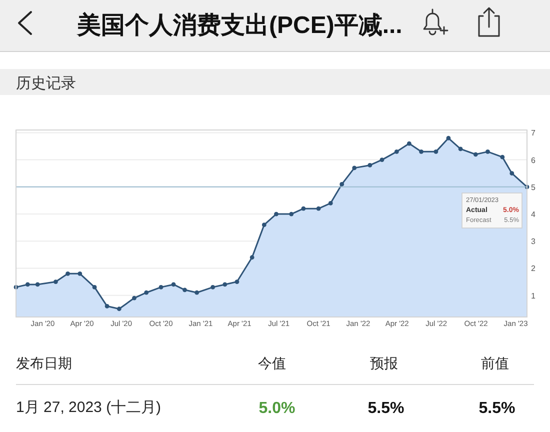  I want to click on y-tick-label: 3, so click(533, 241).